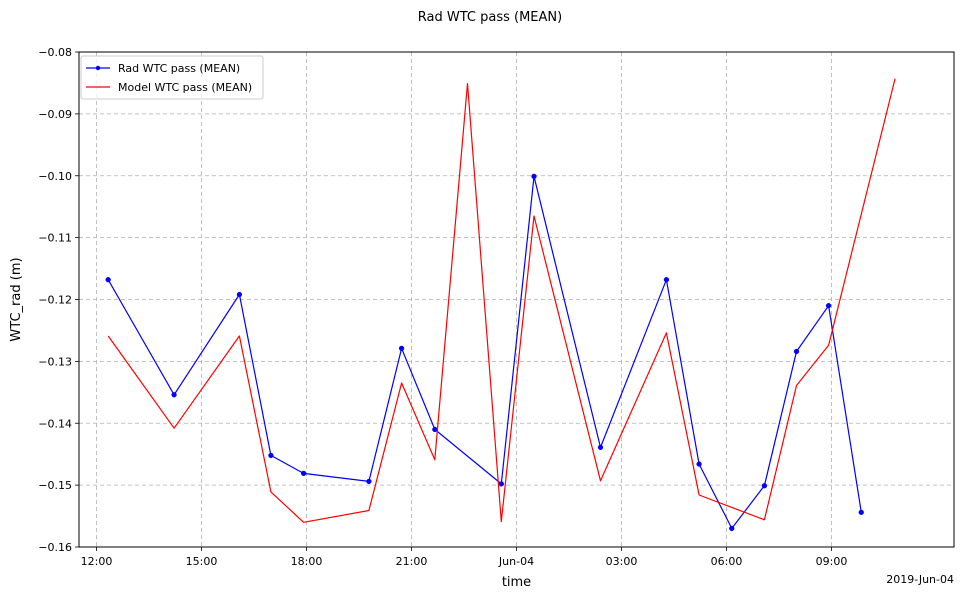 This screenshot has height=599, width=965. Describe the element at coordinates (412, 561) in the screenshot. I see `x-tick-label: 21:00` at that location.